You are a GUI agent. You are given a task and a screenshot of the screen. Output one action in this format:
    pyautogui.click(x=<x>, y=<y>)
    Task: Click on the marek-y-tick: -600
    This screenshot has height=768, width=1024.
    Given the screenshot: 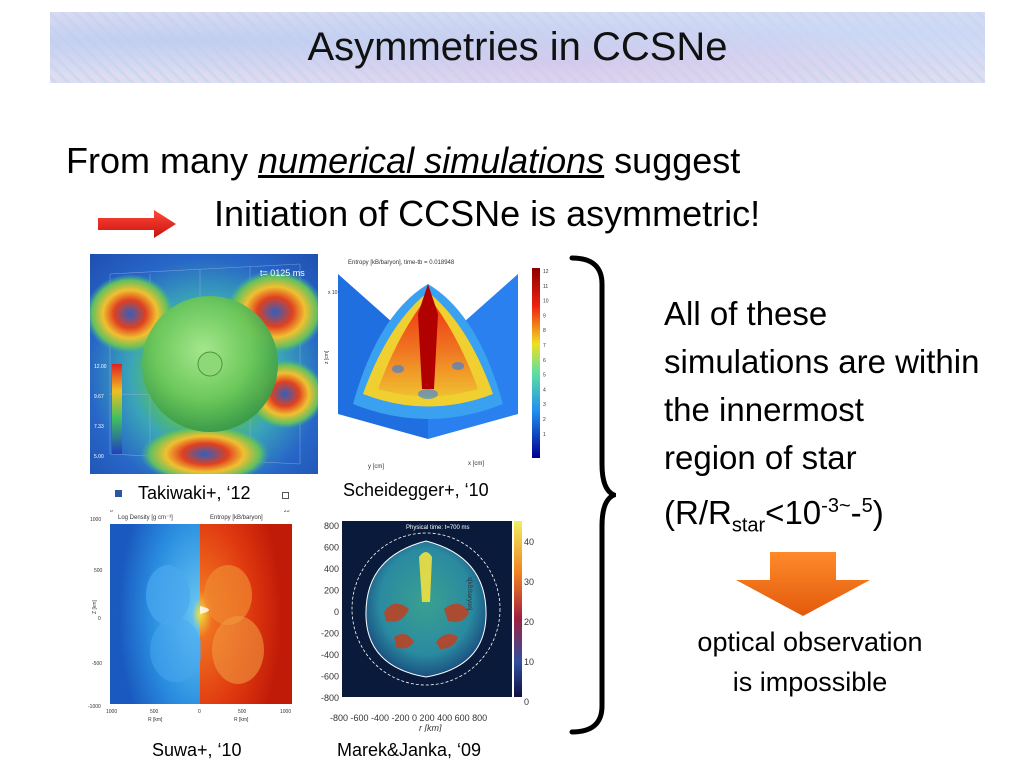 What is the action you would take?
    pyautogui.click(x=330, y=677)
    